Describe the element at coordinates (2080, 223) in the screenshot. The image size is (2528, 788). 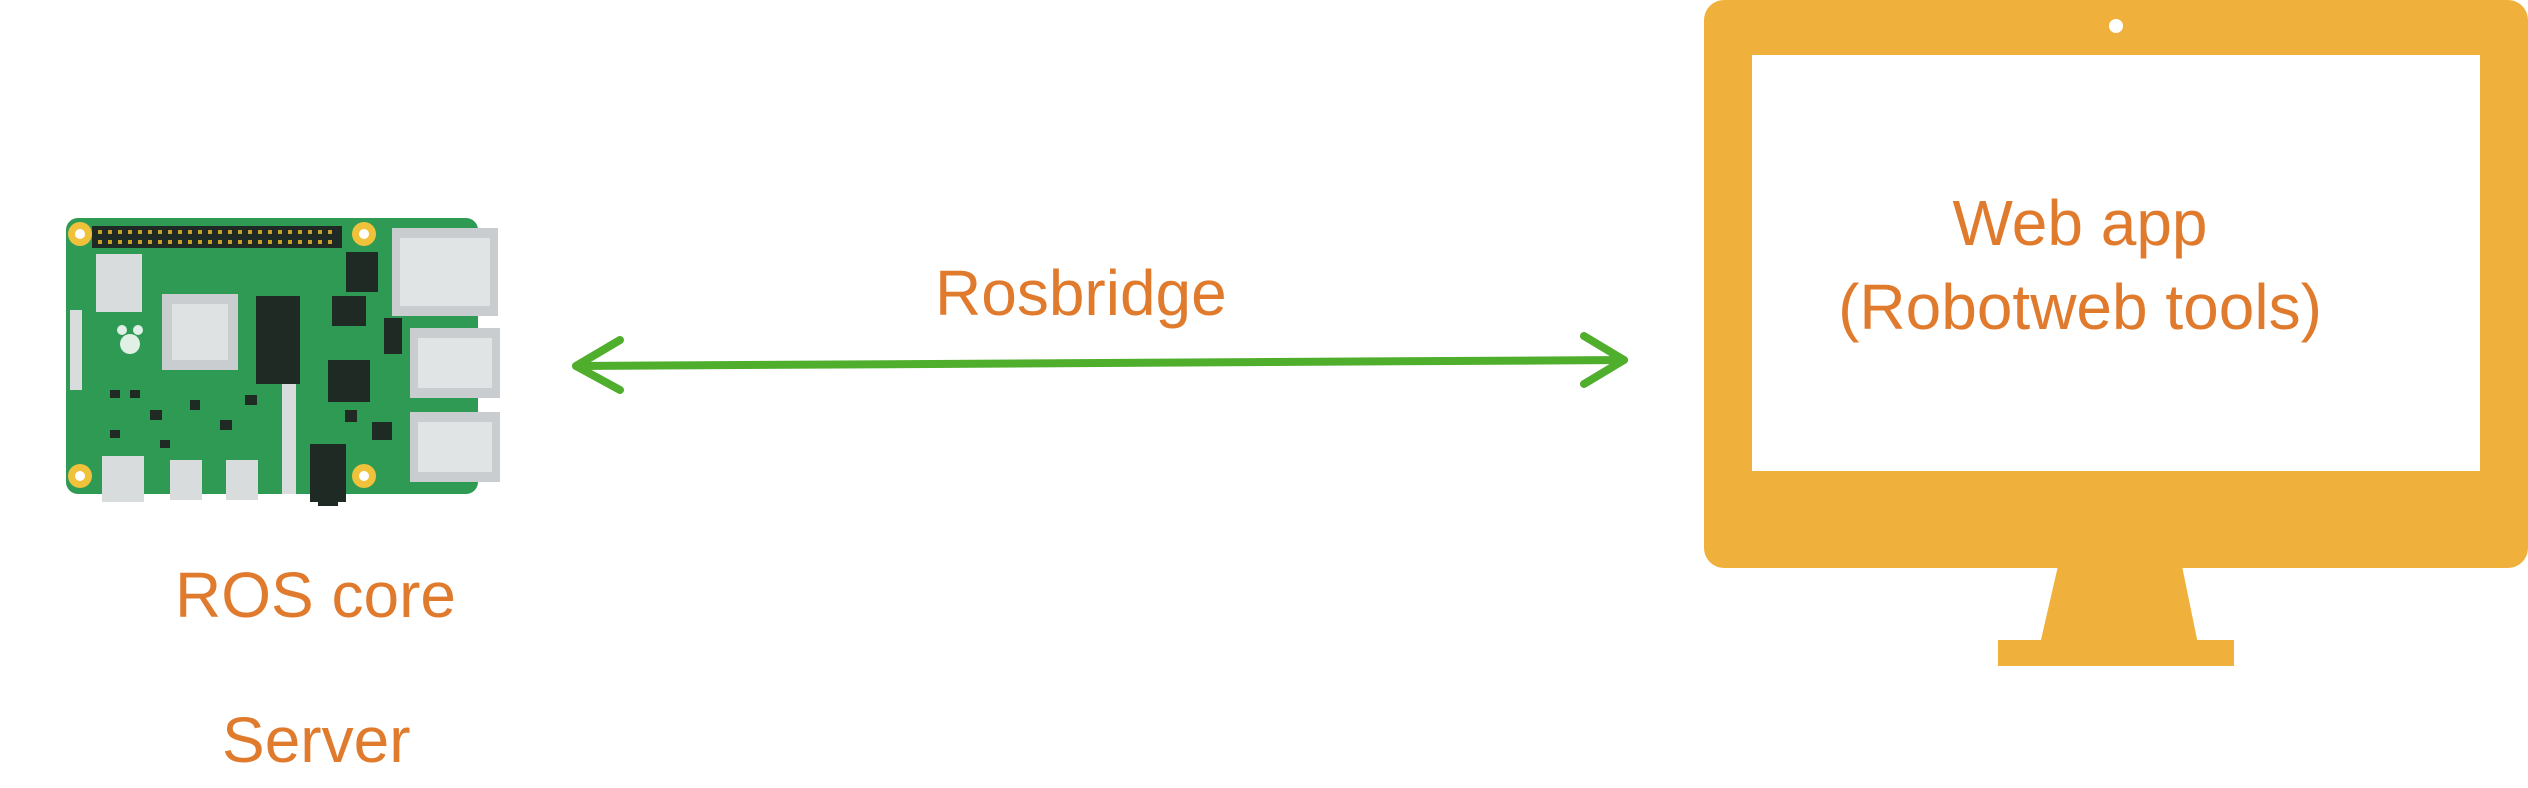
I see `client-label-web-app: Web app` at that location.